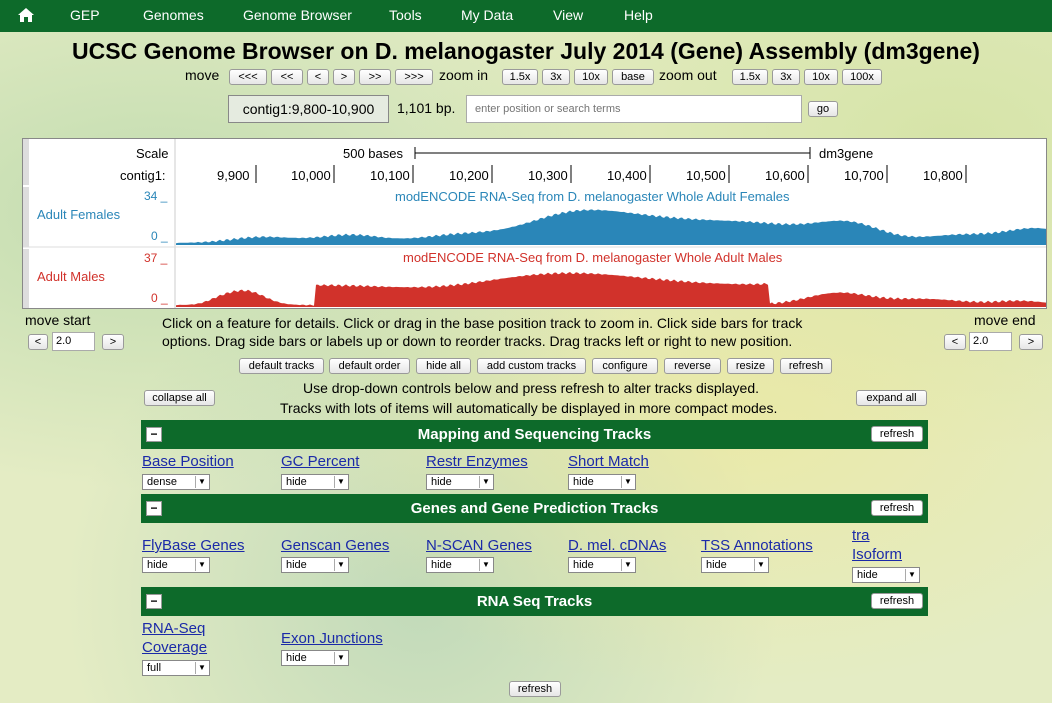 The image size is (1052, 703). Describe the element at coordinates (443, 366) in the screenshot. I see `hide-all-button: hide all` at that location.